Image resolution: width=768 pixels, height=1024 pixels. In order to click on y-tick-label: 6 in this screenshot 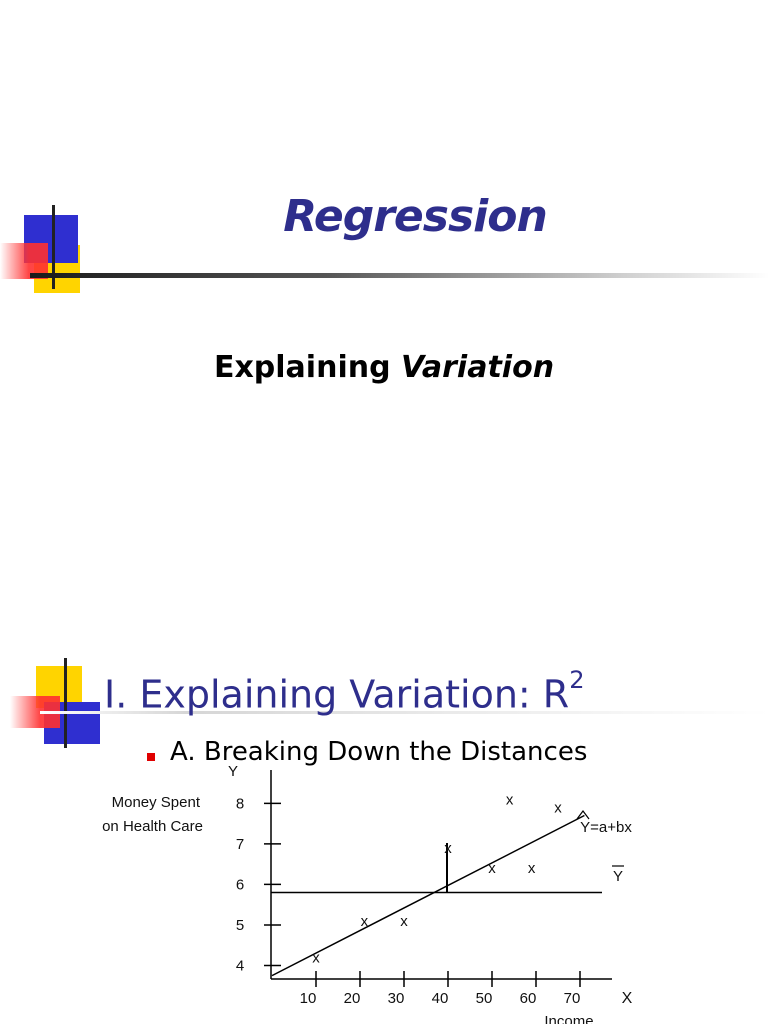, I will do `click(240, 884)`.